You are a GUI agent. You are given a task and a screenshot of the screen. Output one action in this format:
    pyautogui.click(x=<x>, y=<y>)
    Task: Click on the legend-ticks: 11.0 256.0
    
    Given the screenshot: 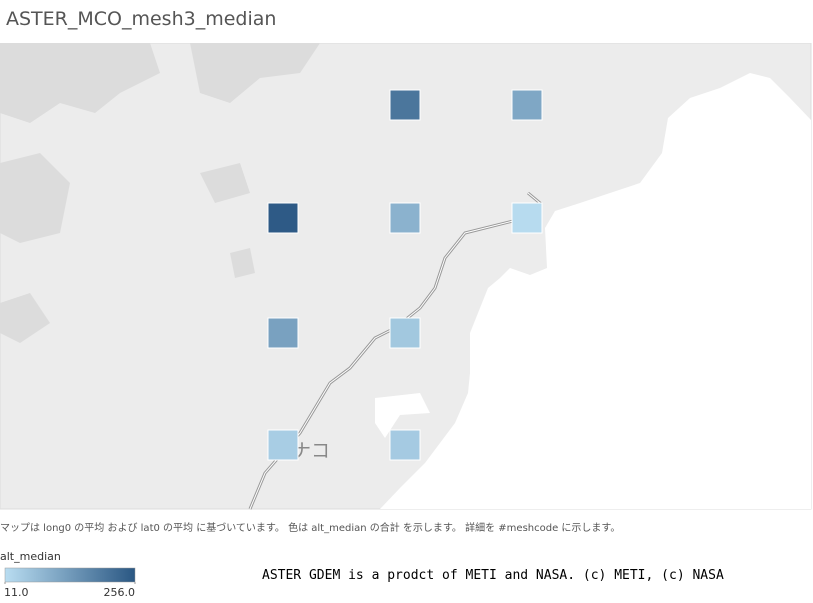 What is the action you would take?
    pyautogui.click(x=70, y=590)
    